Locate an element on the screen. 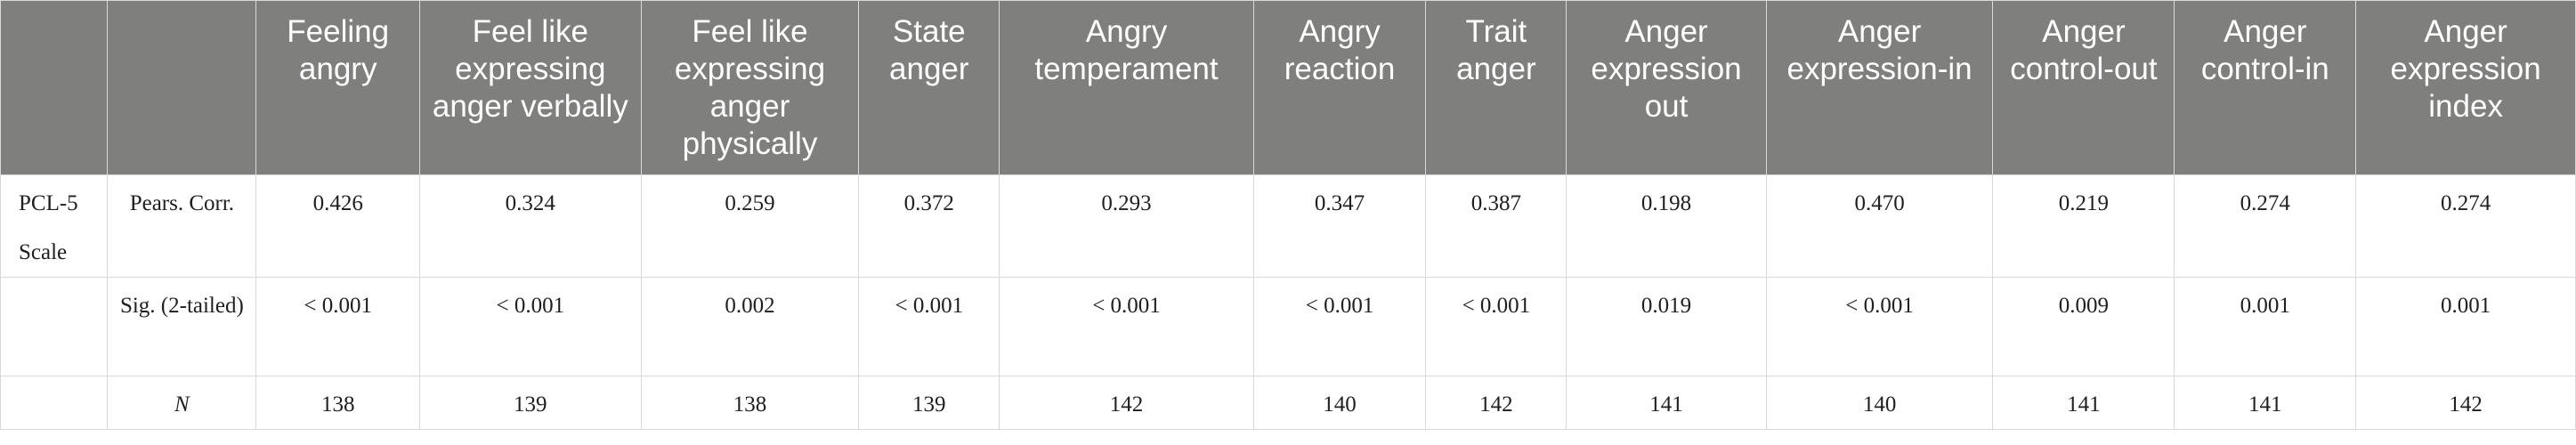 The width and height of the screenshot is (2576, 445). header-angry-reaction: Angry reaction is located at coordinates (1339, 88).